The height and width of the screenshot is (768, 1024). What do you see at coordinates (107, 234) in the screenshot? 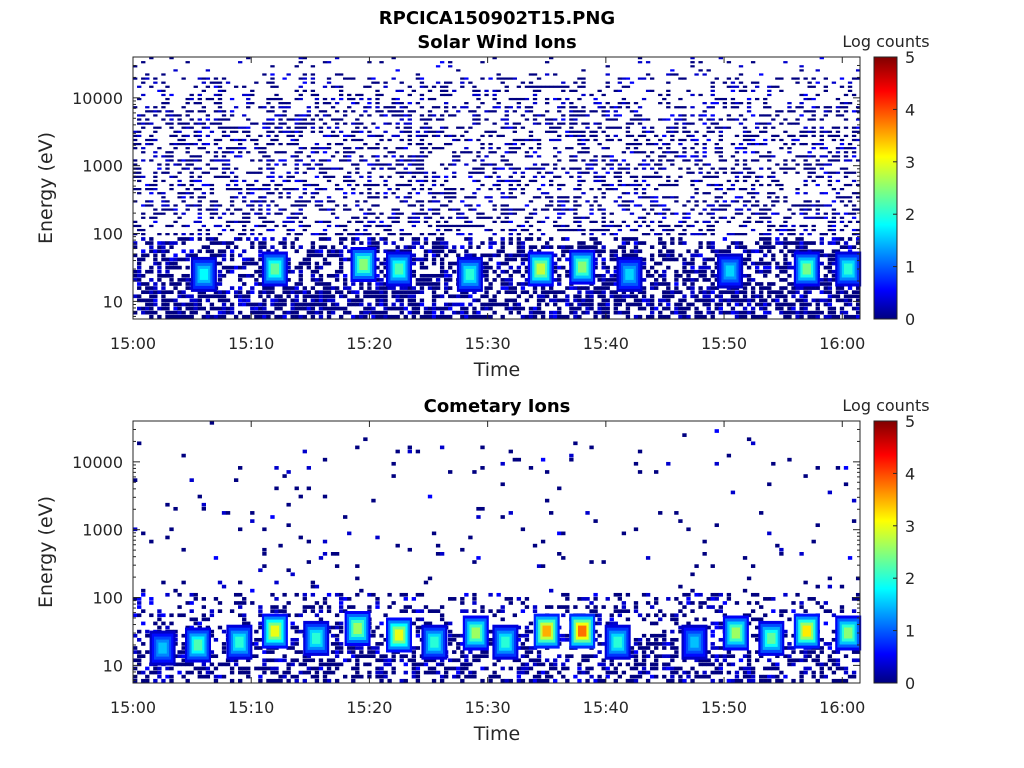
I see `y-tick-label: 100` at bounding box center [107, 234].